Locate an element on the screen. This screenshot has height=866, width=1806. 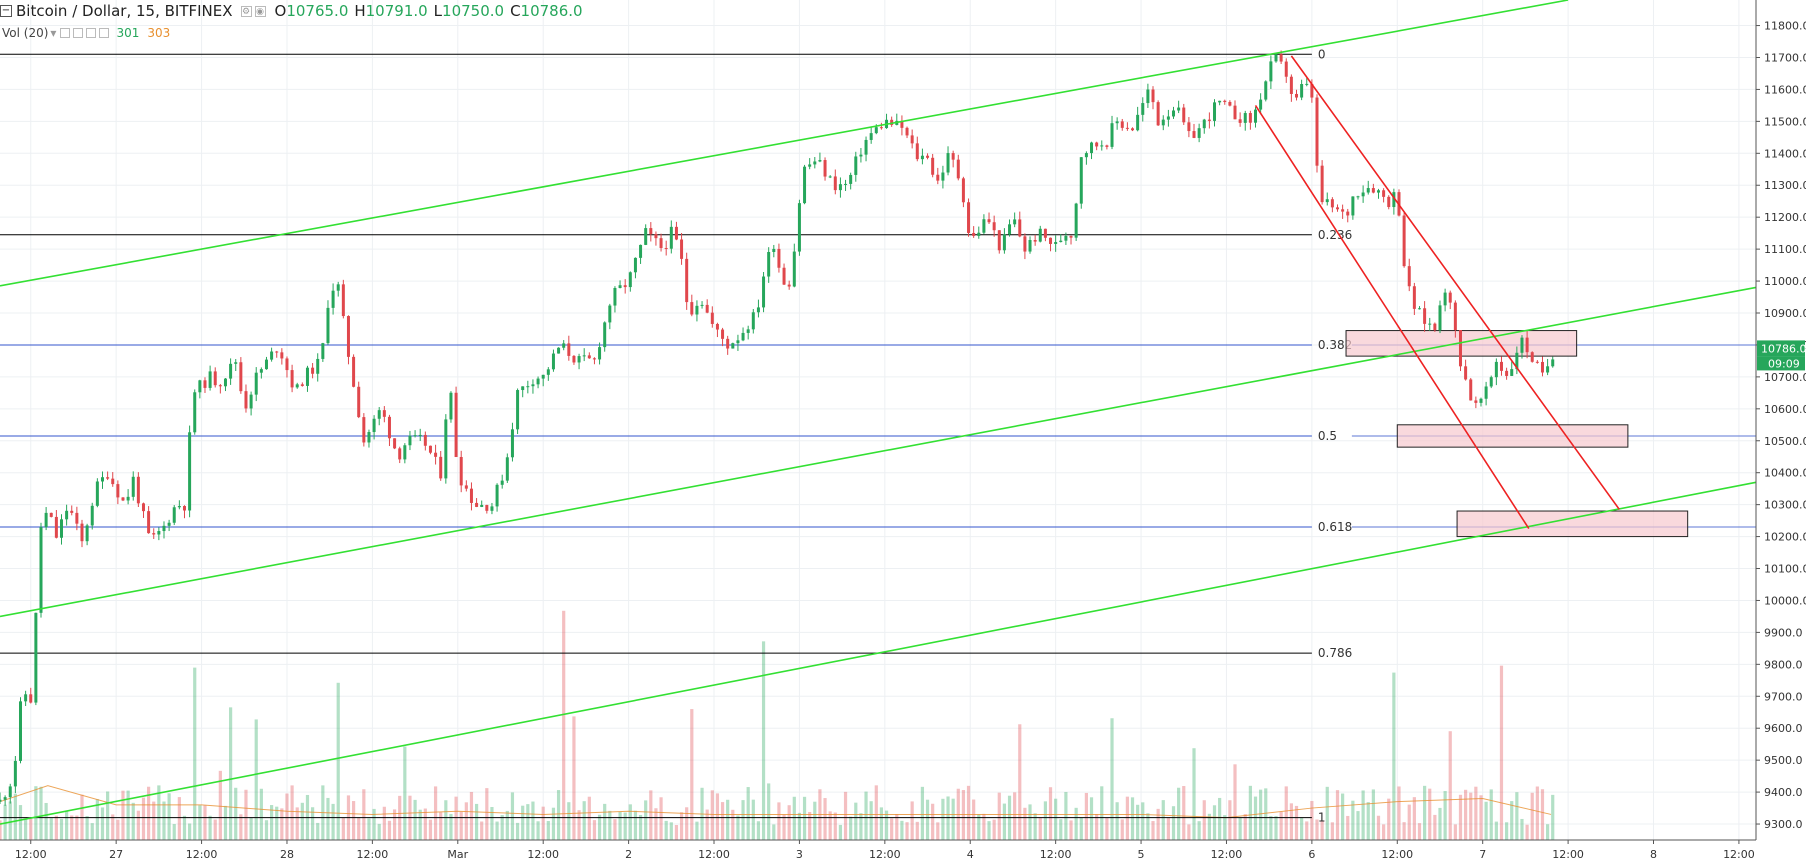
settings-icon is located at coordinates (78, 33).